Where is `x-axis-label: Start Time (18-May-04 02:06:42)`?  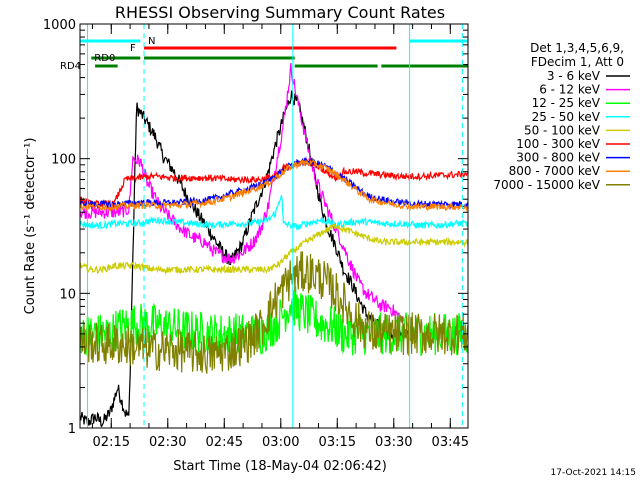
x-axis-label: Start Time (18-May-04 02:06:42) is located at coordinates (280, 466).